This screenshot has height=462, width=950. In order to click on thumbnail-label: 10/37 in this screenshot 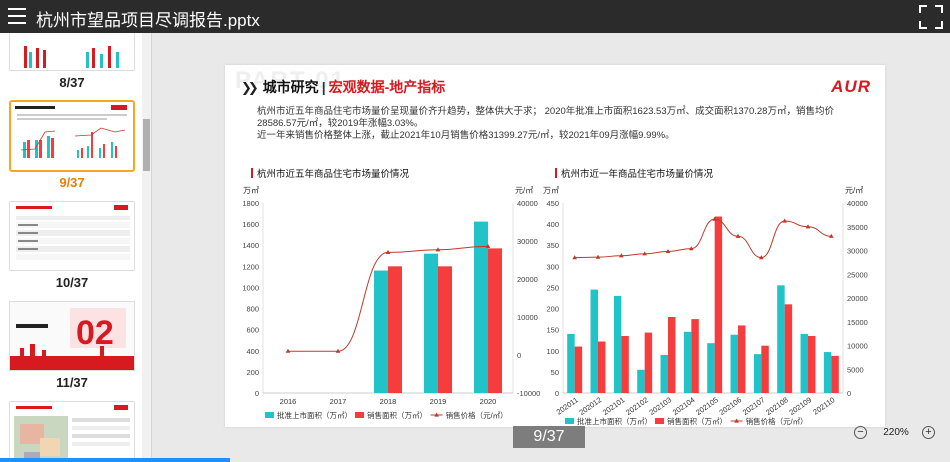, I will do `click(72, 282)`.